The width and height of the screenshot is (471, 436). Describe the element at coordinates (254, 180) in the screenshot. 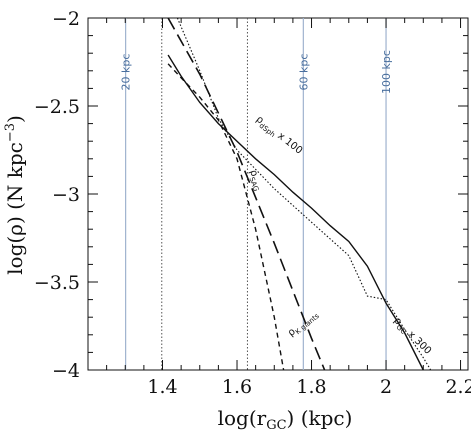

I see `curve-label-sag: ρSAG` at that location.